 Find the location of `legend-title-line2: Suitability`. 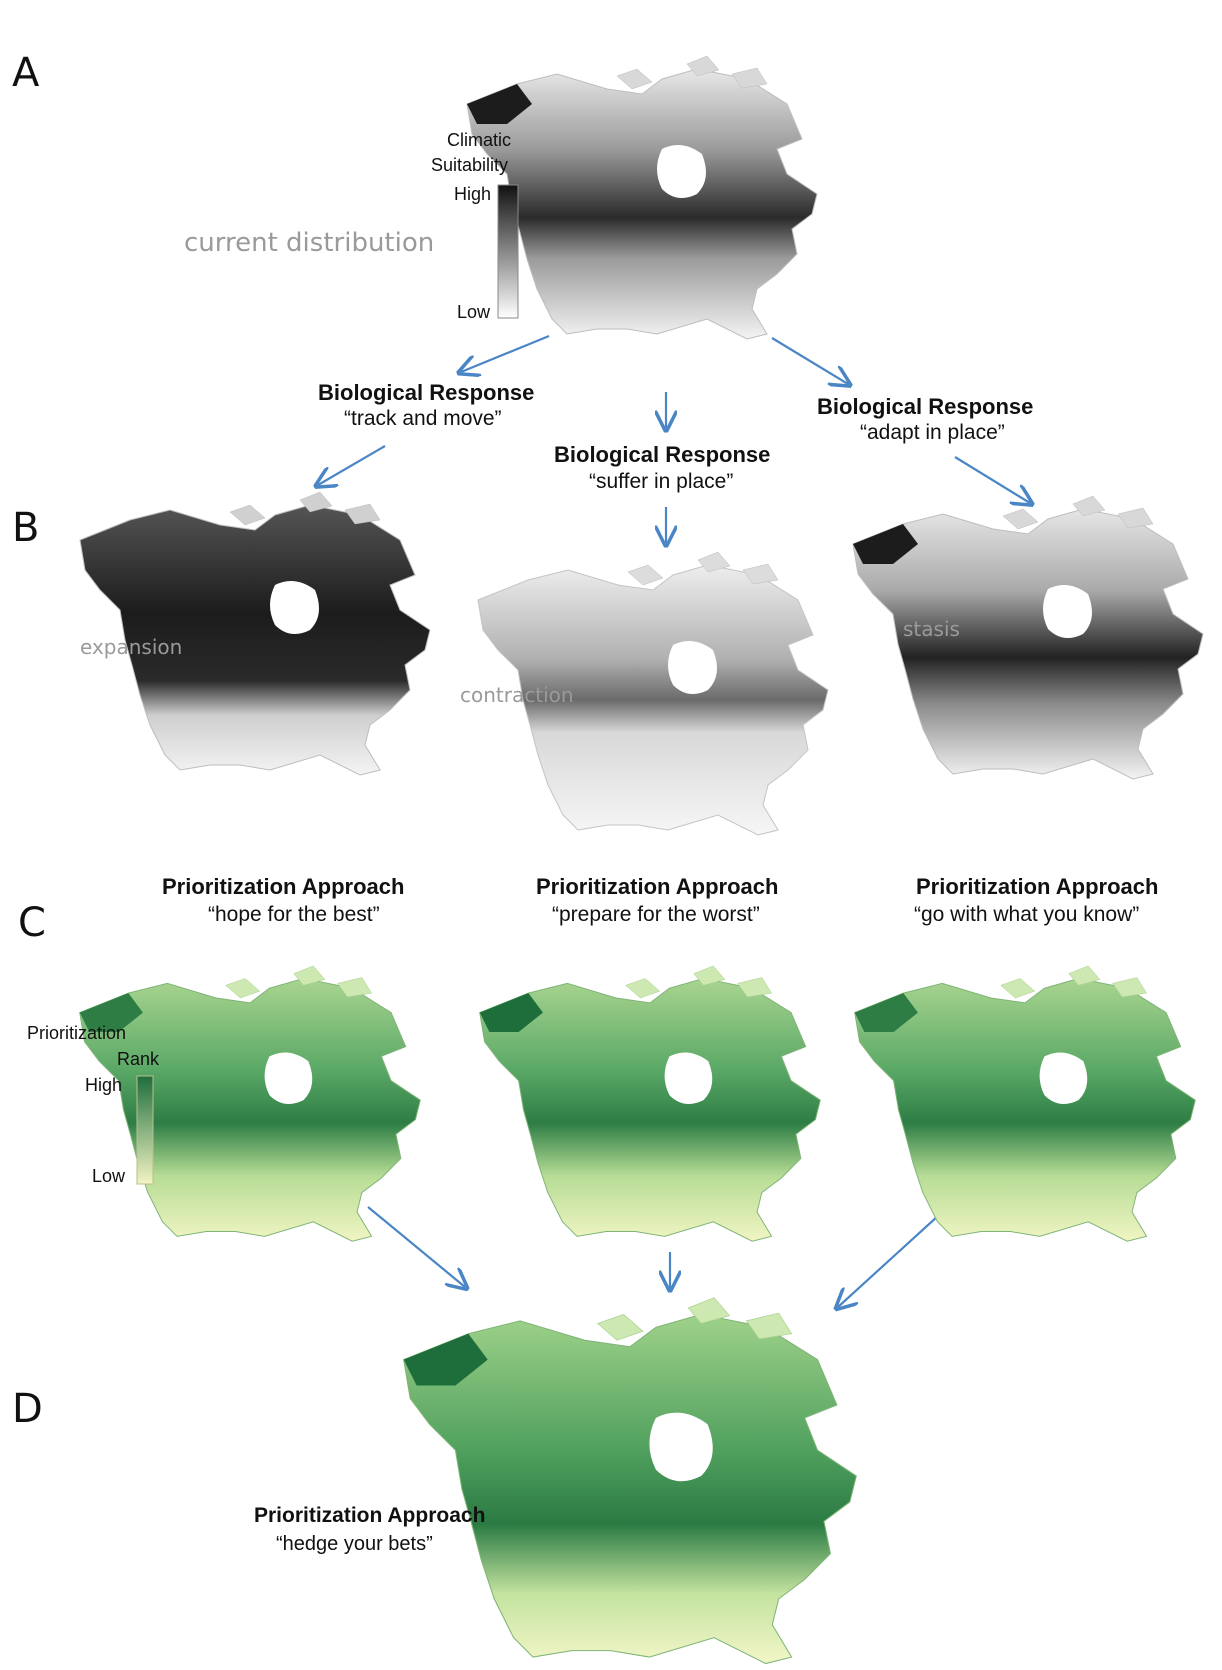

legend-title-line2: Suitability is located at coordinates (470, 165).